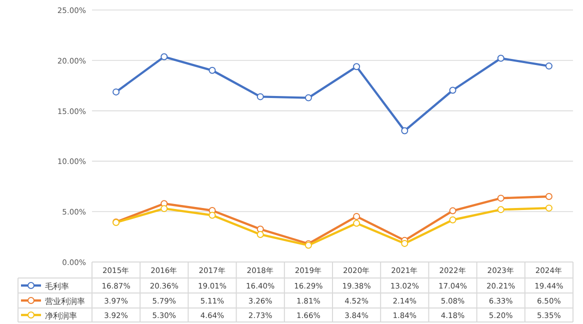  Describe the element at coordinates (65, 301) in the screenshot. I see `legend-label: 营业利润率` at that location.